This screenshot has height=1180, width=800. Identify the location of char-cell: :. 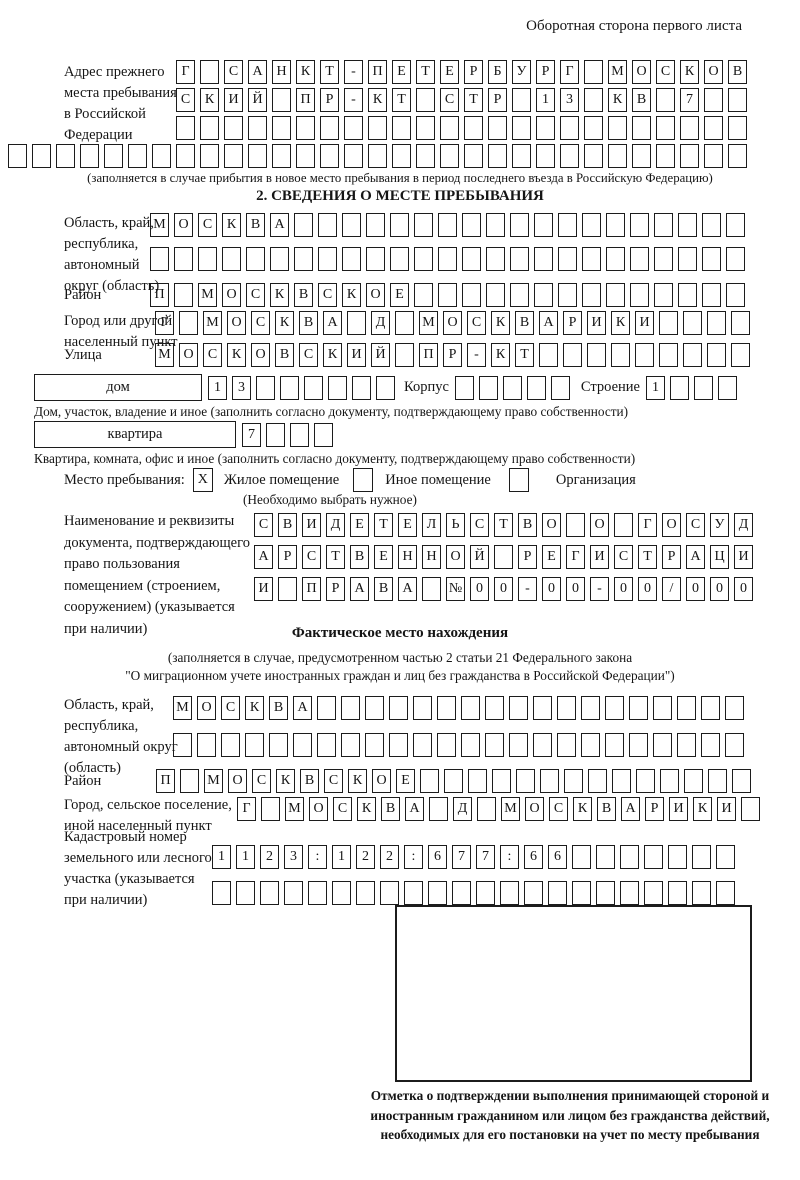
(509, 857).